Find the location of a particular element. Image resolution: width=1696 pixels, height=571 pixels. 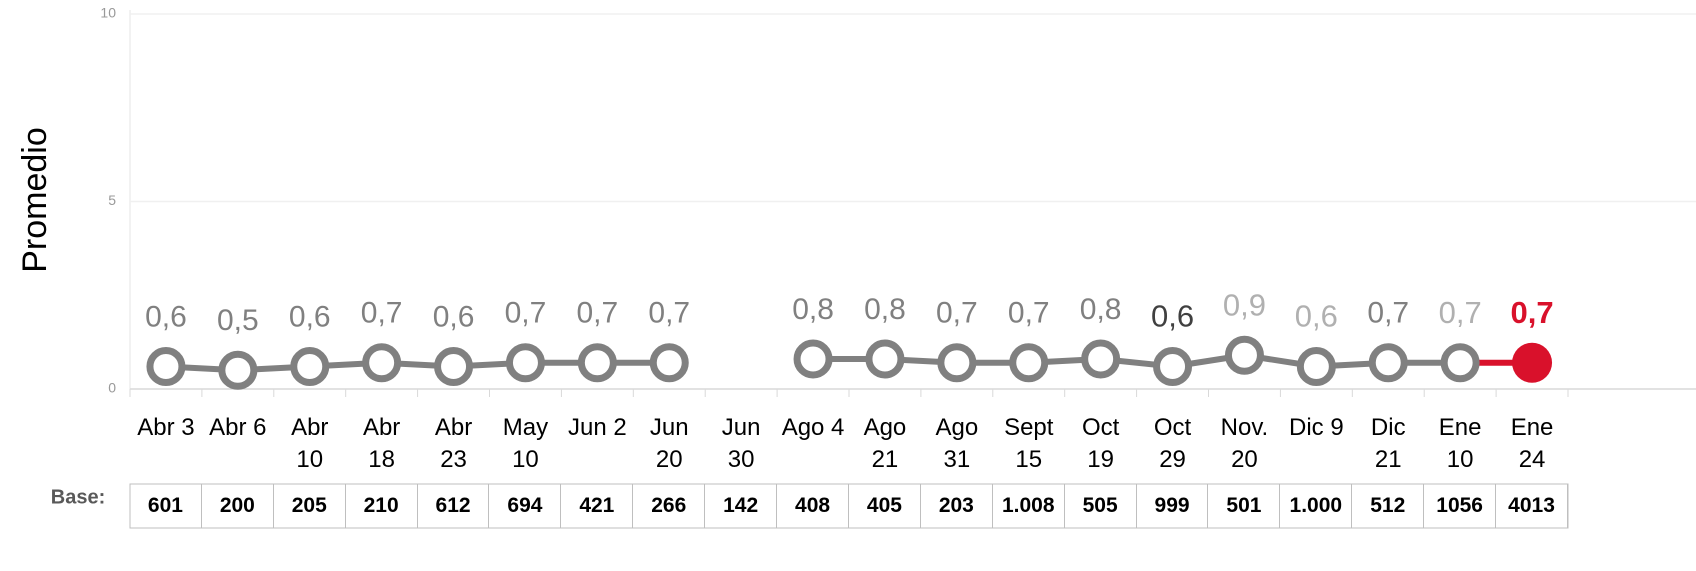

x-tick-label: Abr 23 is located at coordinates (453, 443).